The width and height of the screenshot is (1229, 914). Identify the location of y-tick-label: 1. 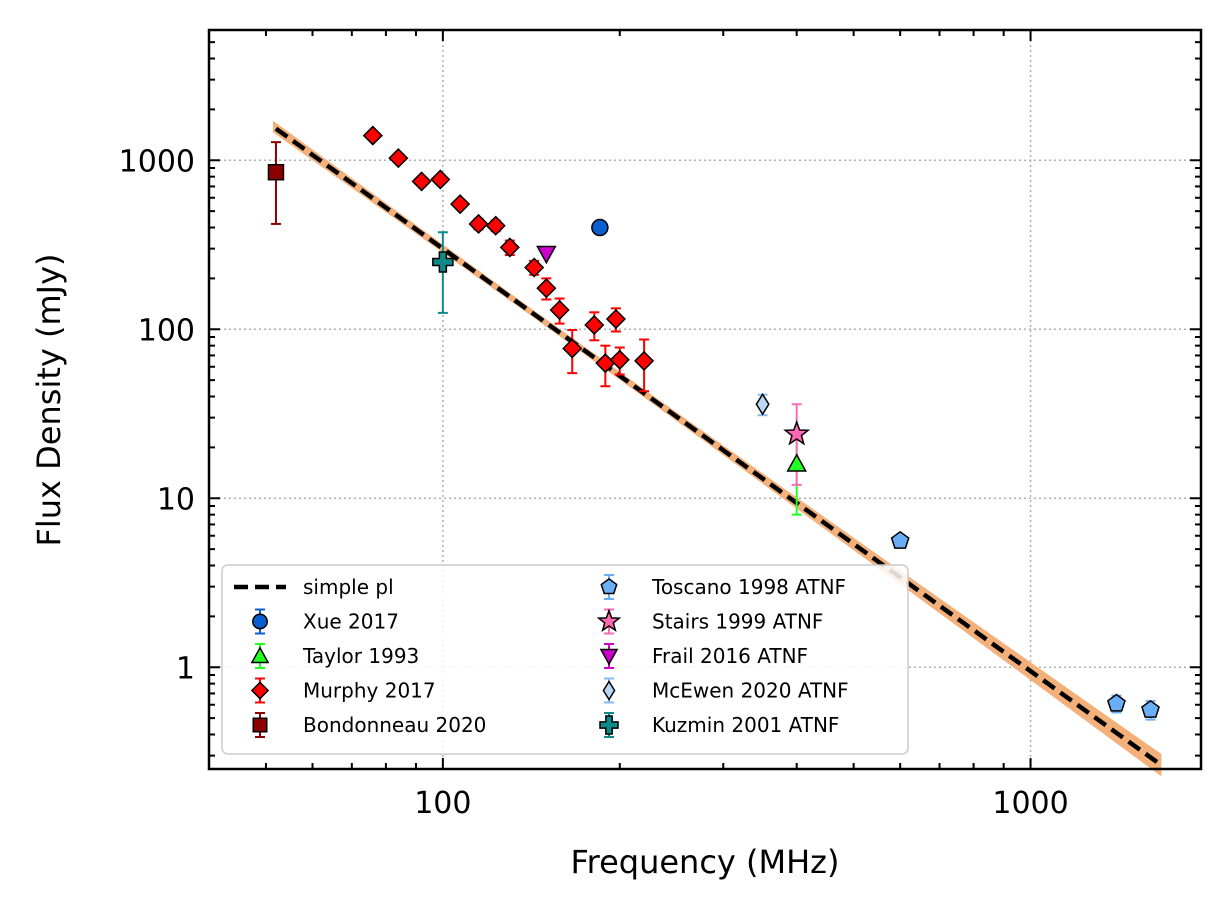
(185, 668).